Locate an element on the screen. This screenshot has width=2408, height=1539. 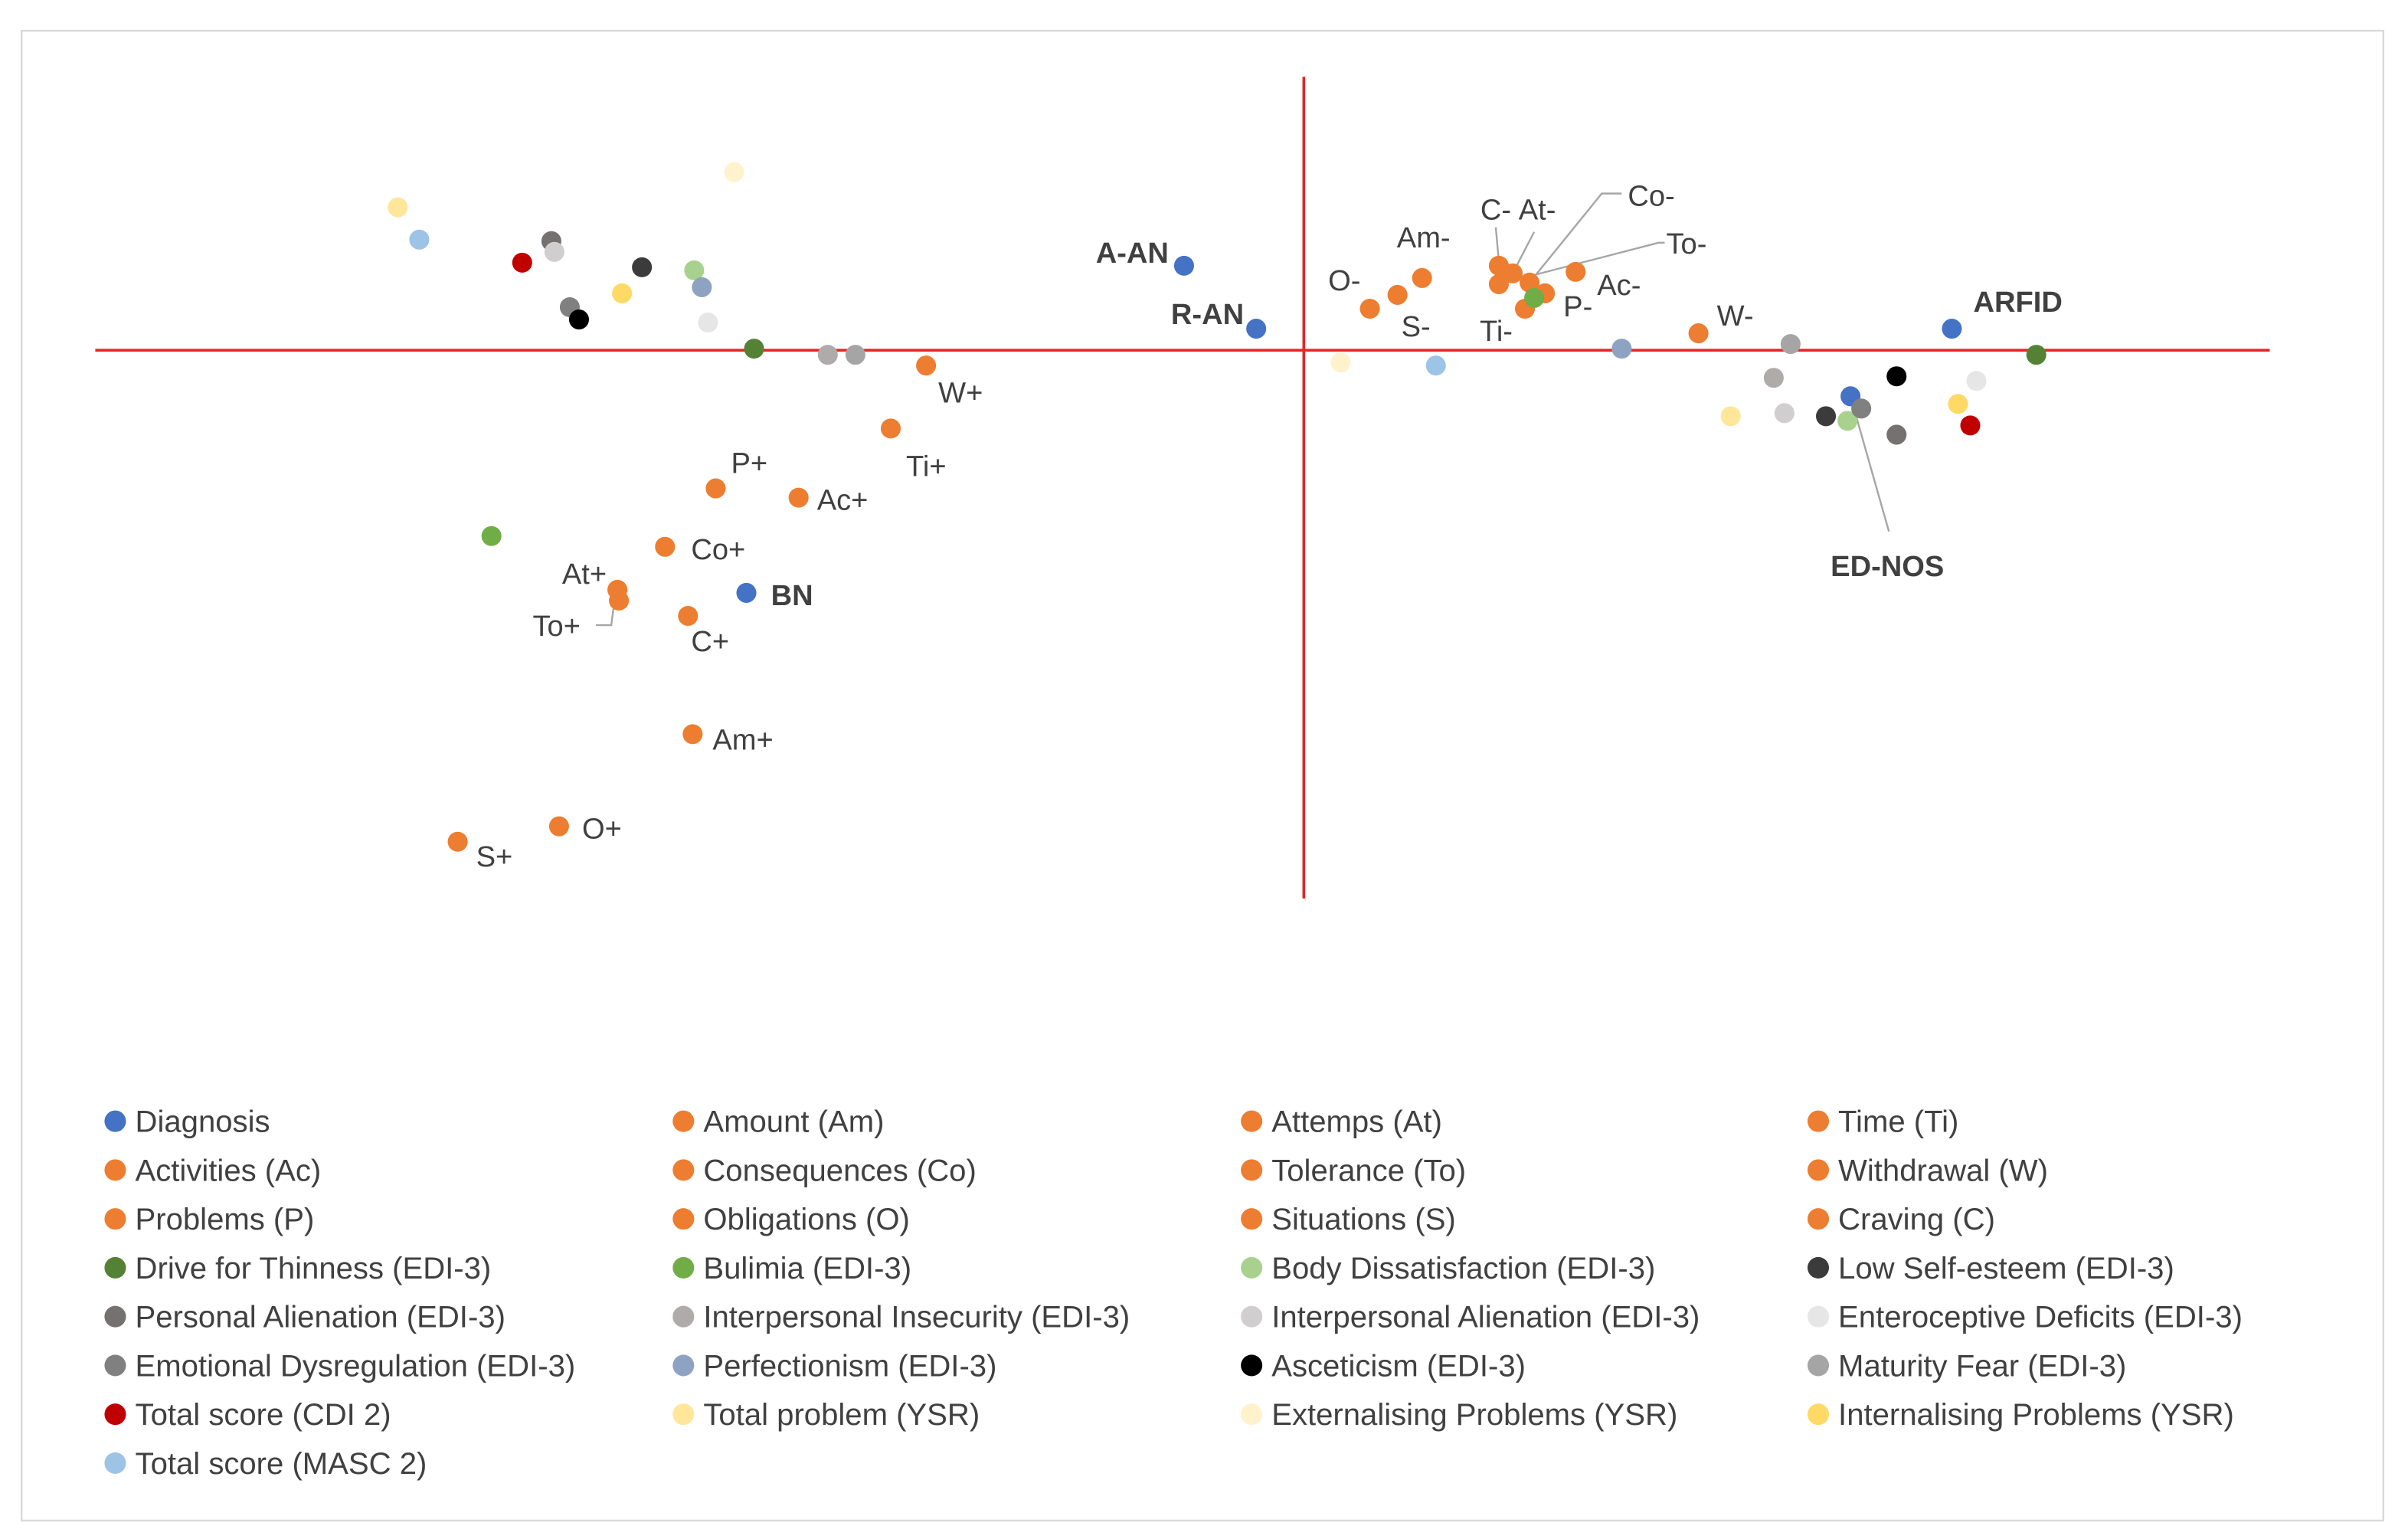
legend-item: Total score (CDI 2) is located at coordinates (248, 1415).